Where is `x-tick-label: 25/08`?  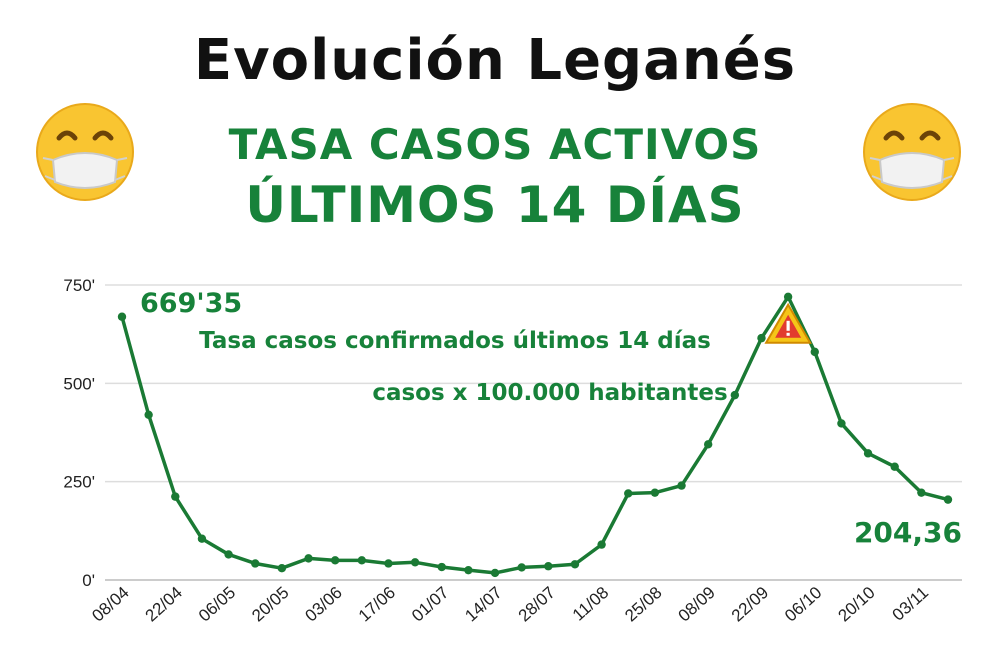 x-tick-label: 25/08 is located at coordinates (643, 604).